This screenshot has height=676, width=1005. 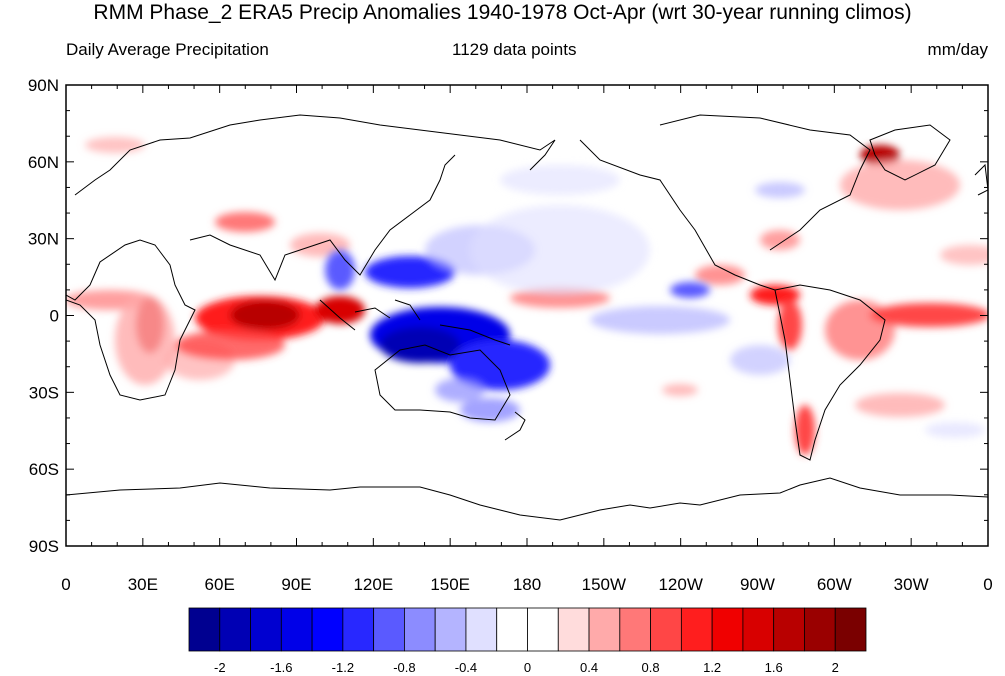 What do you see at coordinates (404, 667) in the screenshot?
I see `colorbar-label: -0.8` at bounding box center [404, 667].